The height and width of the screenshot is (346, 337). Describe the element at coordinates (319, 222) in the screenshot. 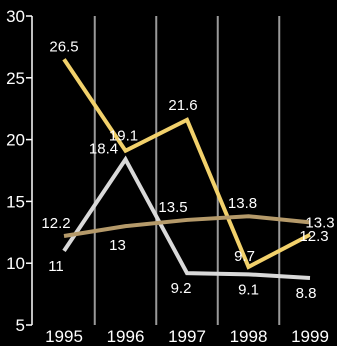

I see `data-label: 13.3` at that location.